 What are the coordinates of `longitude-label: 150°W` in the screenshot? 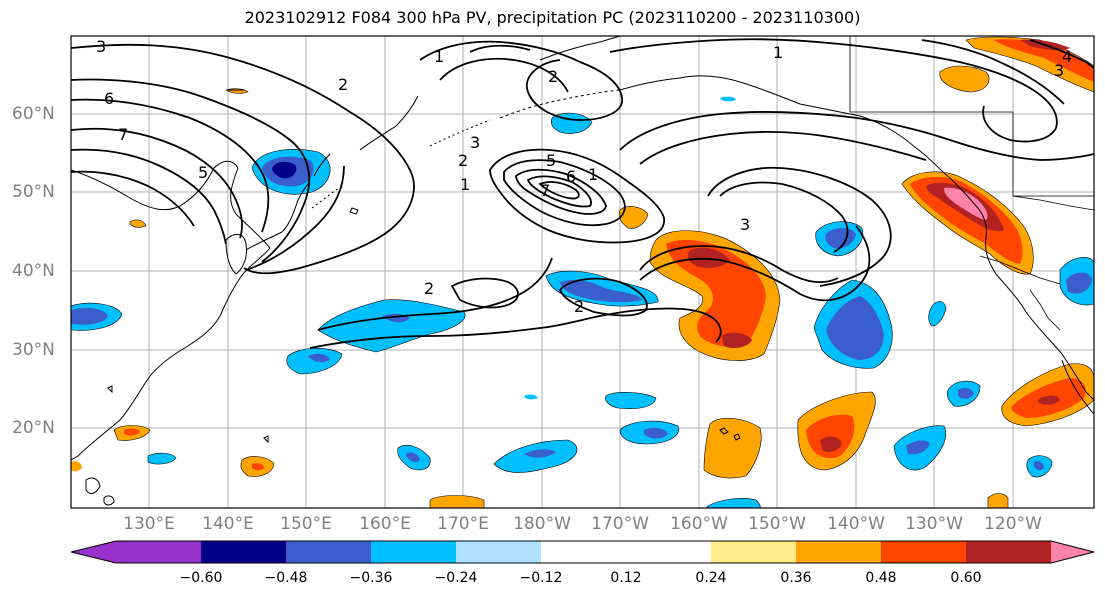 It's located at (777, 524).